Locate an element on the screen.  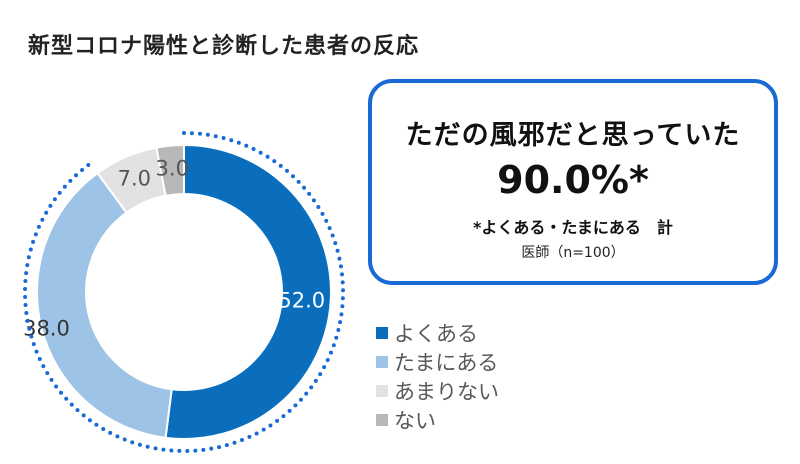
callout-footnote: *よくある・たまにある 計 is located at coordinates (573, 227).